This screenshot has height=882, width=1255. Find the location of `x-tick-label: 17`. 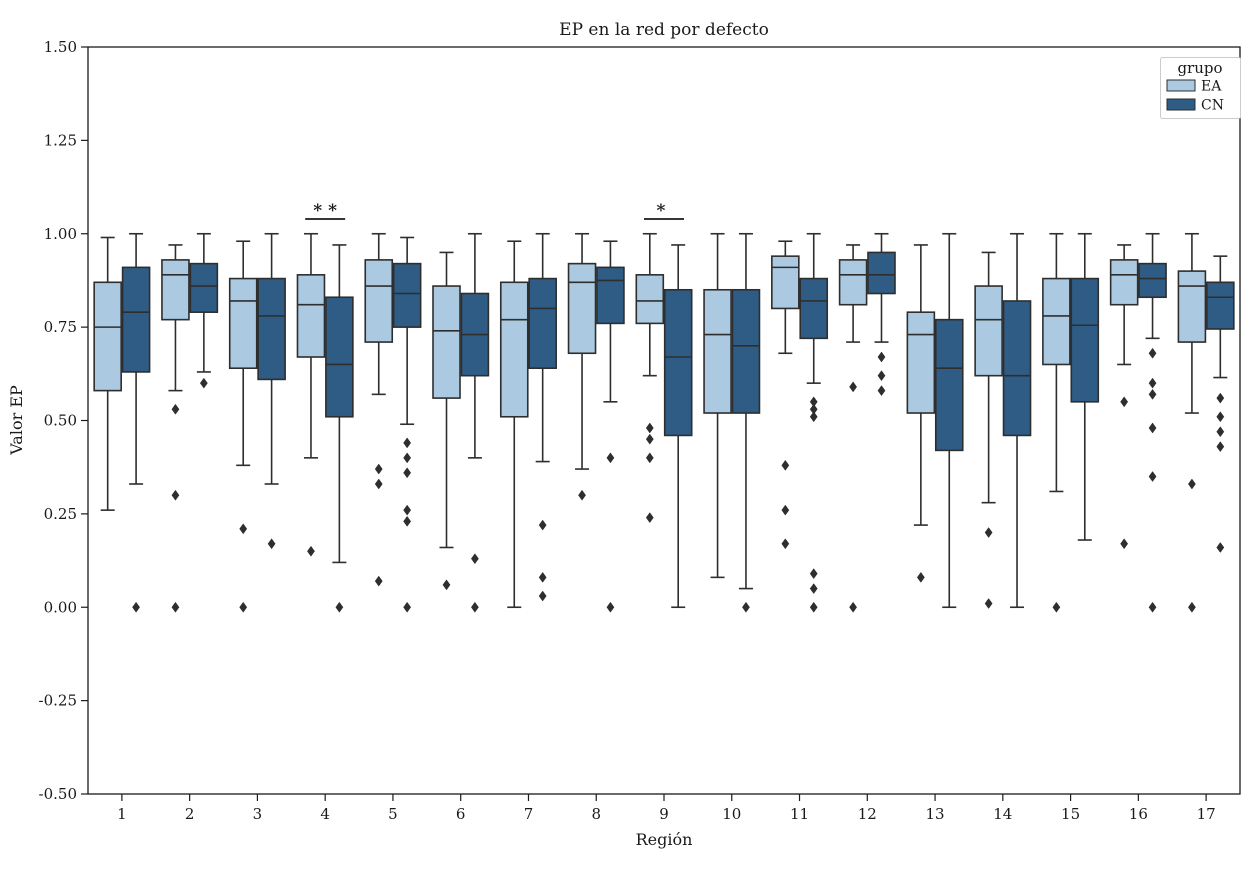

x-tick-label: 17 is located at coordinates (1206, 814).